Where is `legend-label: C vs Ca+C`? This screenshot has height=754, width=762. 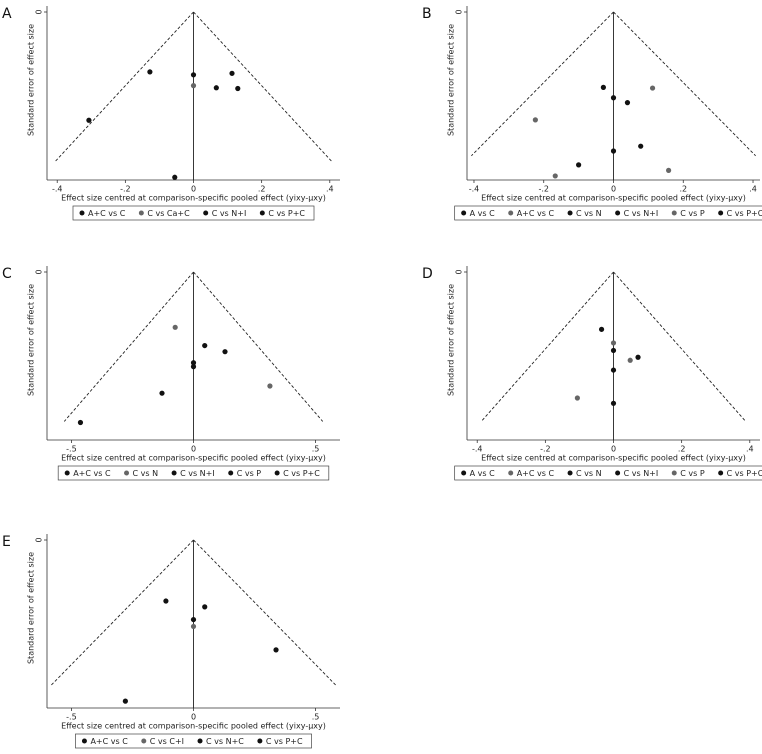
legend-label: C vs Ca+C is located at coordinates (168, 213).